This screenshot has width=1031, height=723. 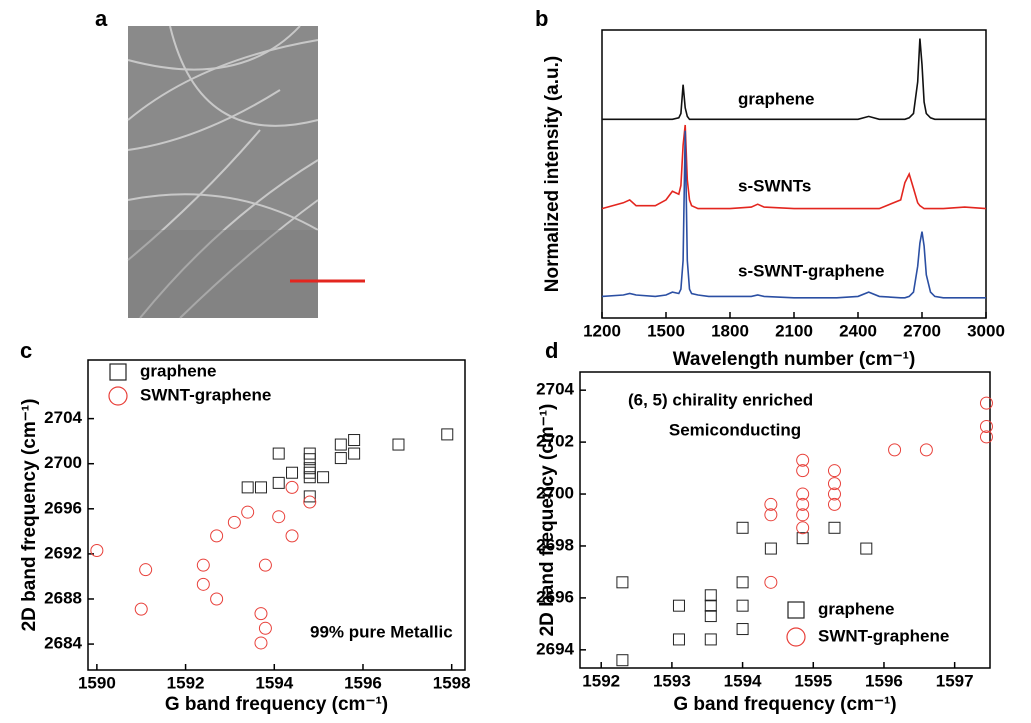 What do you see at coordinates (97, 682) in the screenshot?
I see `x-tick-label: 1590` at bounding box center [97, 682].